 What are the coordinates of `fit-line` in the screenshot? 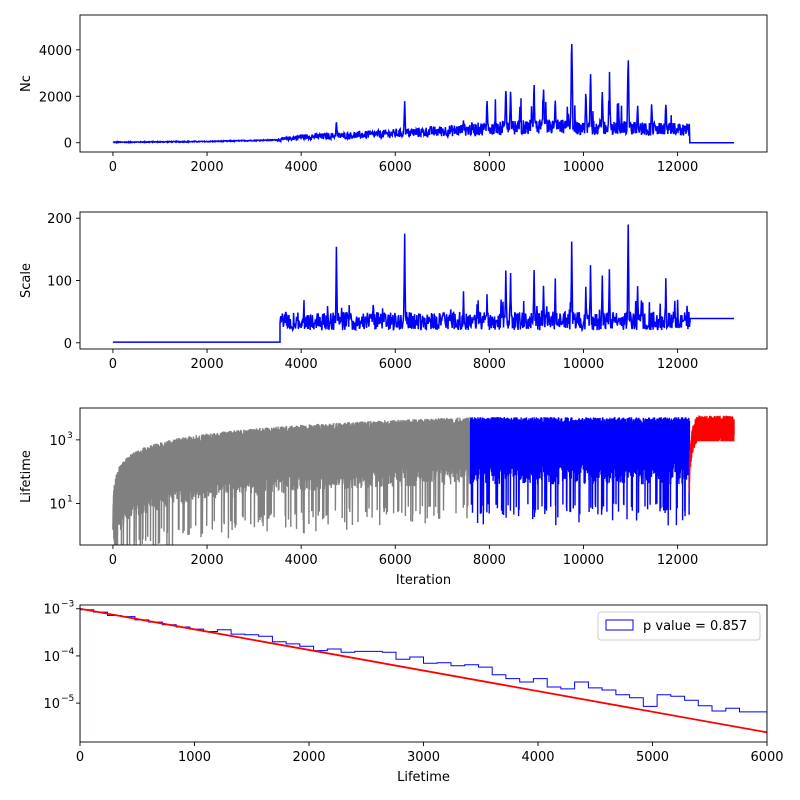 It's located at (423, 670).